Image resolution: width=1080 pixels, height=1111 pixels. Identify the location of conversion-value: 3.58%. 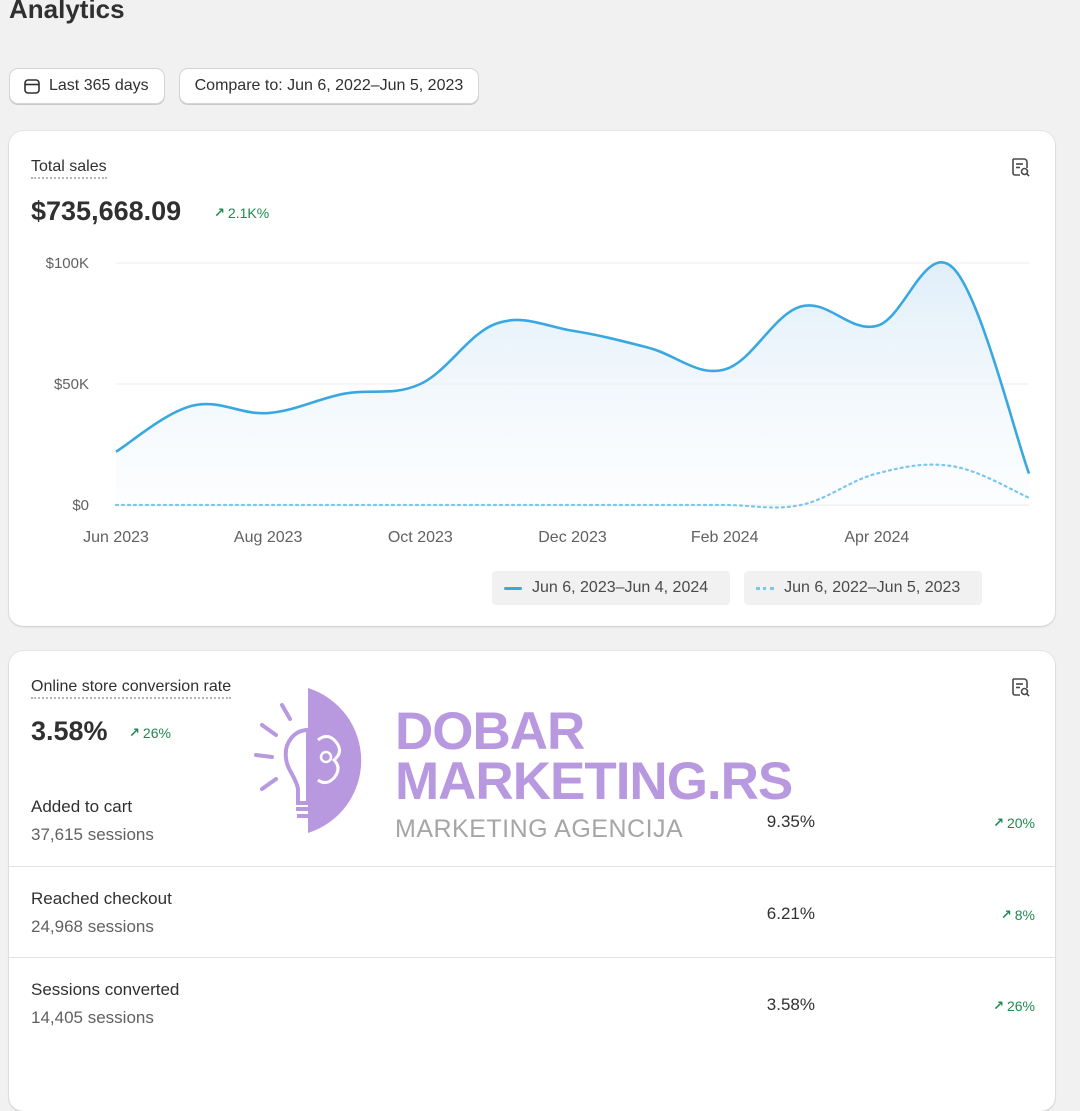
(69, 731).